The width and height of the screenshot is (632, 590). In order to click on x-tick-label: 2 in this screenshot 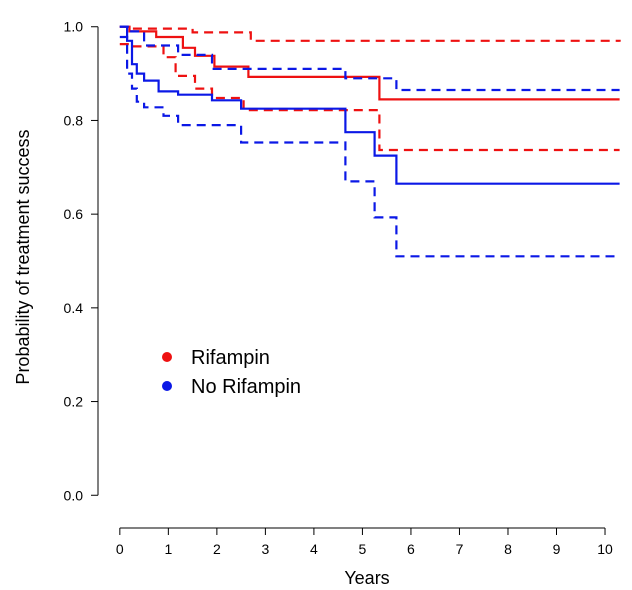, I will do `click(217, 549)`.